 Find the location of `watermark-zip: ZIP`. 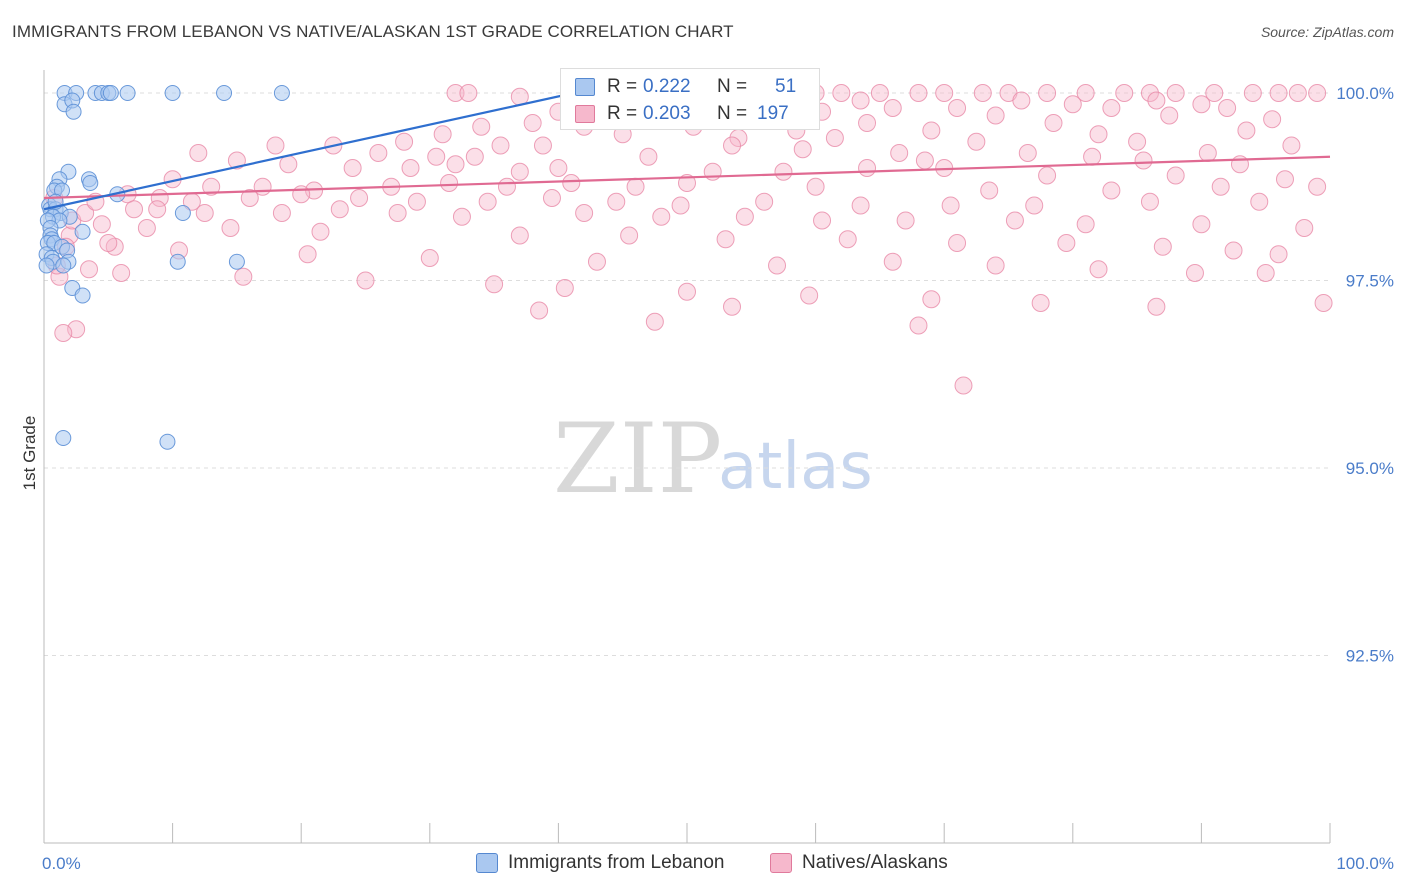

watermark-zip: ZIP is located at coordinates (637, 459).